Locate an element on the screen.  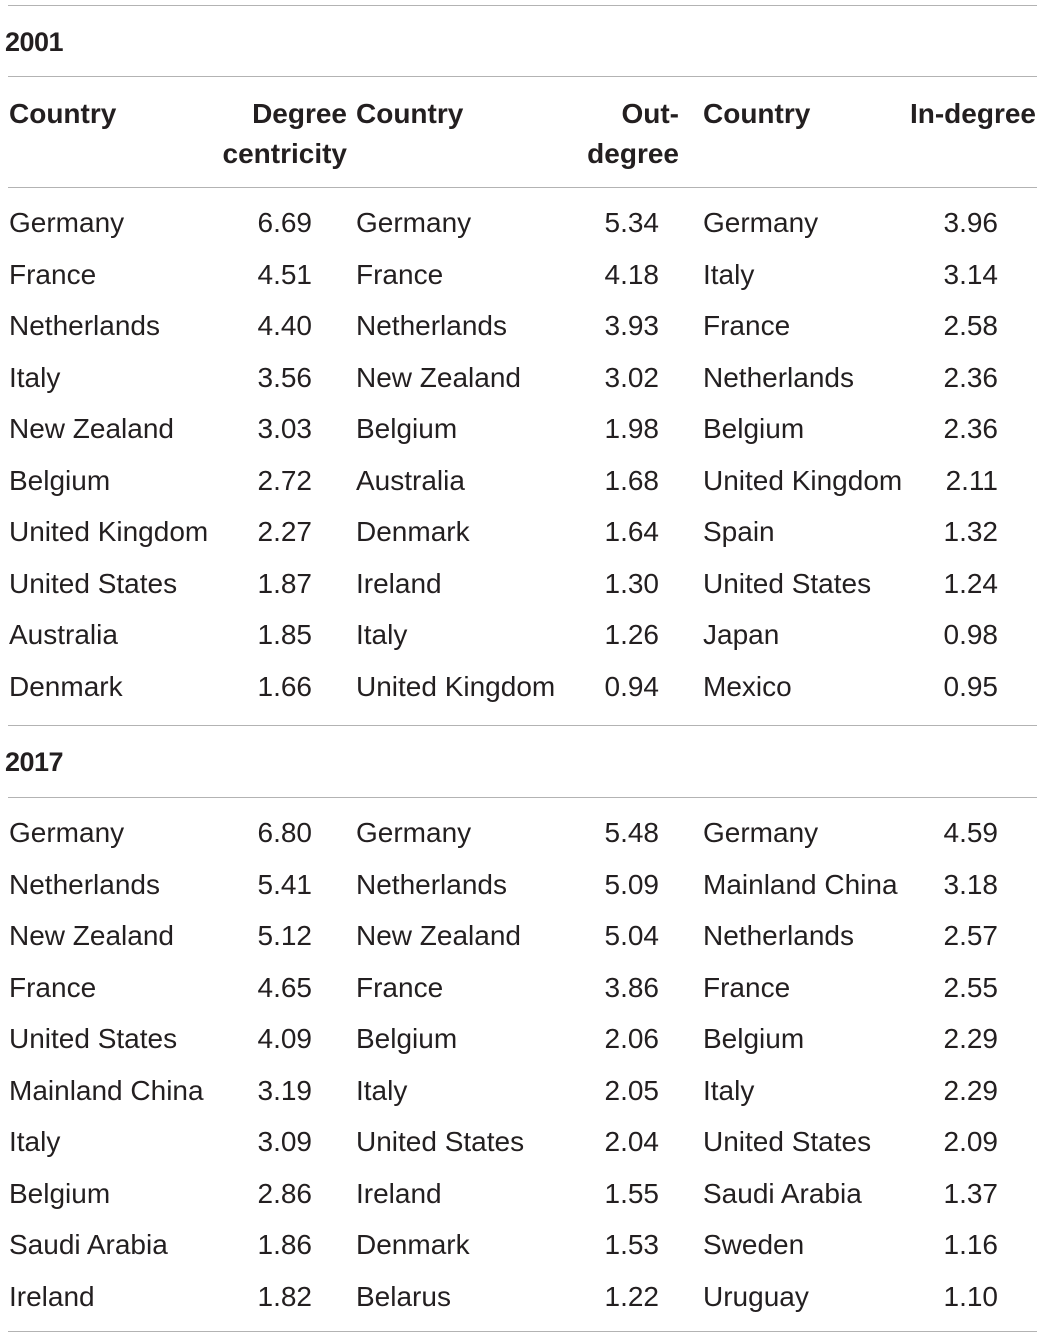
header-out-degree-line1: Out- is located at coordinates (650, 113).